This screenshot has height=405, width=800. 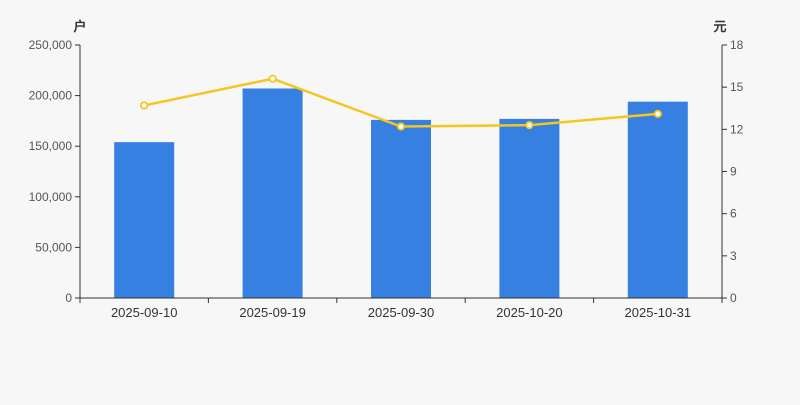 I want to click on right-axis-tick-label: 0, so click(x=733, y=298).